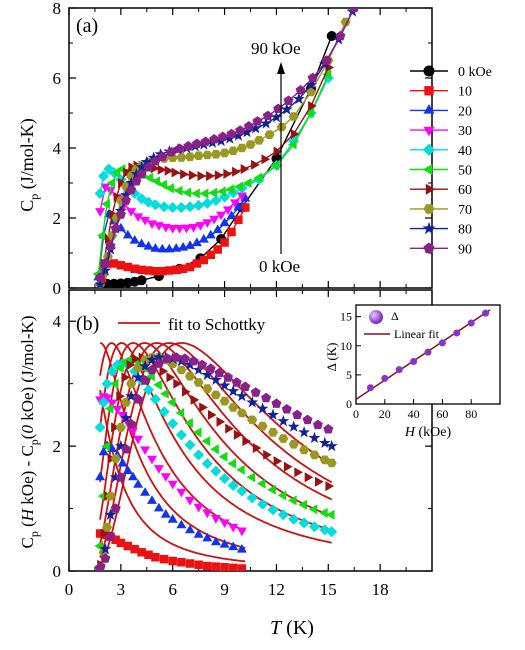  I want to click on panel-label-a: (a), so click(87, 26).